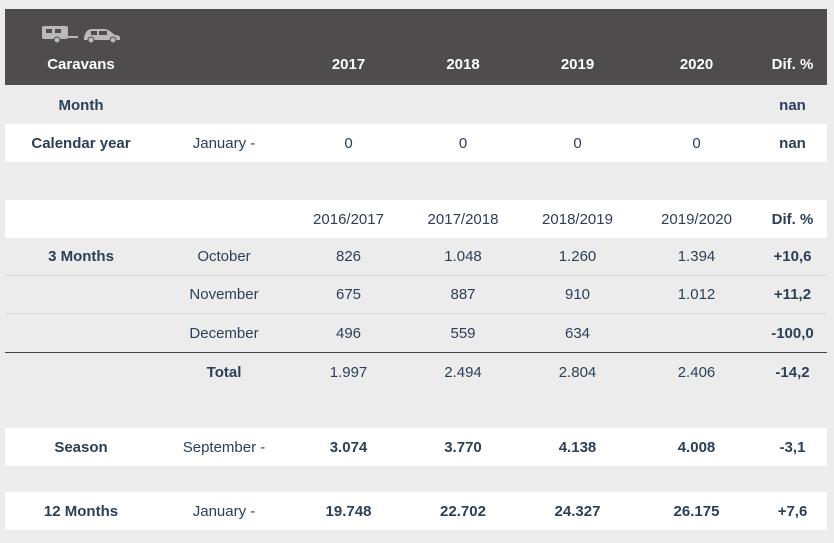  I want to click on table-cell: 496, so click(348, 333).